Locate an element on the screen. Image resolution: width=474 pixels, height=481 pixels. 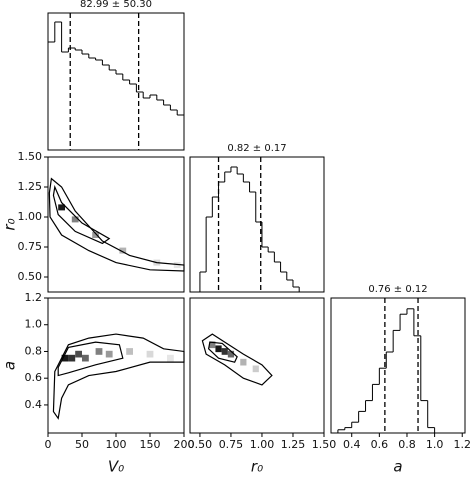
x-tick-label: 0.4 is located at coordinates (352, 444).